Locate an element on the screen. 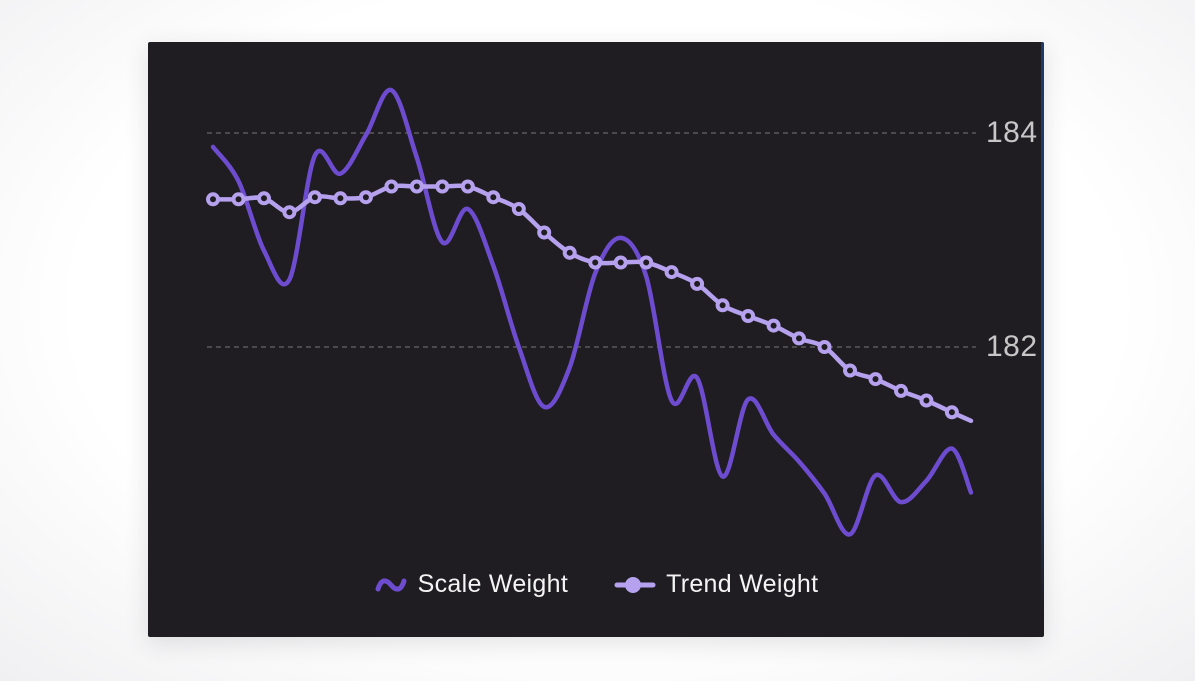 The height and width of the screenshot is (681, 1195). legend-label-scale-weight: Scale Weight is located at coordinates (493, 584).